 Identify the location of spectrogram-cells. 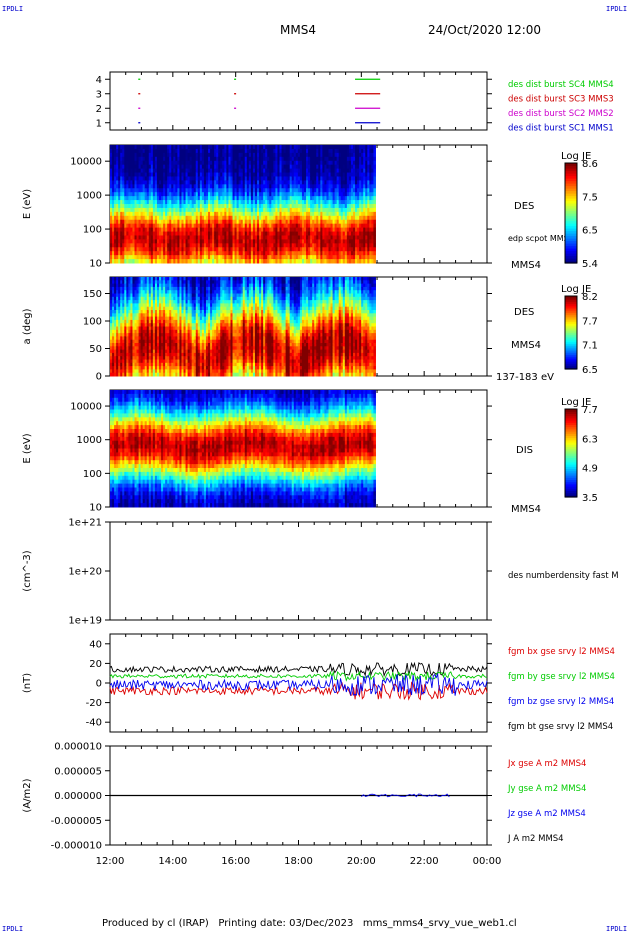
(243, 204).